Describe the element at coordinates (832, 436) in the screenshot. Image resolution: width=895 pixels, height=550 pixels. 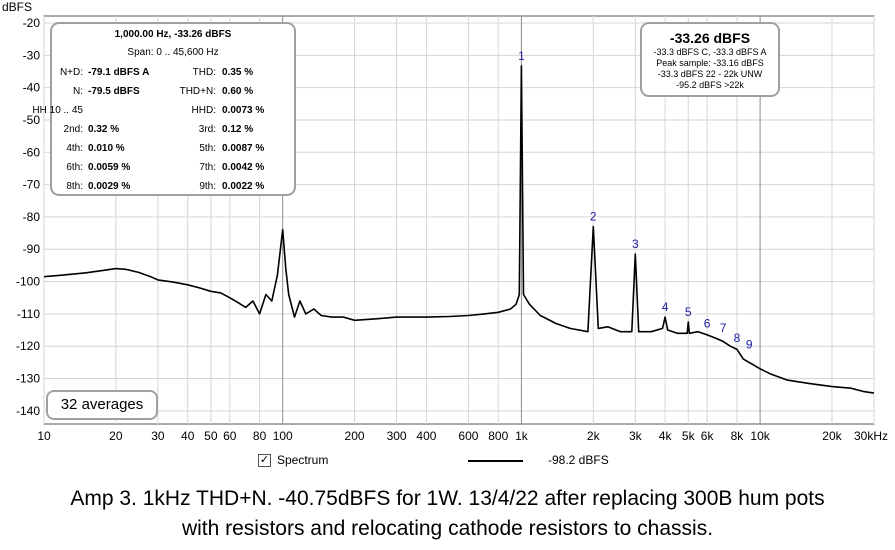
I see `x-tick-label: 20k` at that location.